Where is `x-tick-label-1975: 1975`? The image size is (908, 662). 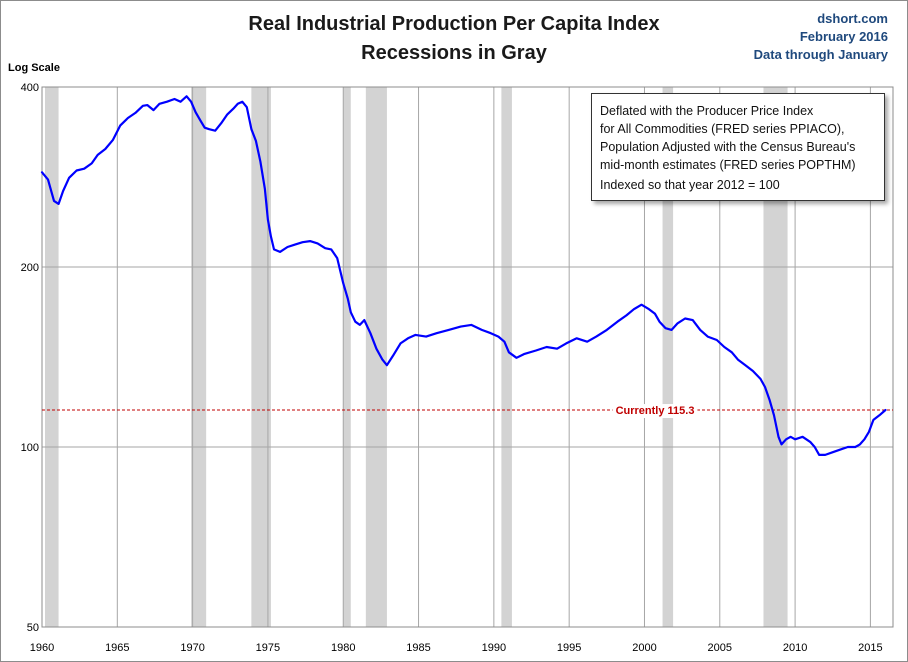 x-tick-label-1975: 1975 is located at coordinates (268, 648).